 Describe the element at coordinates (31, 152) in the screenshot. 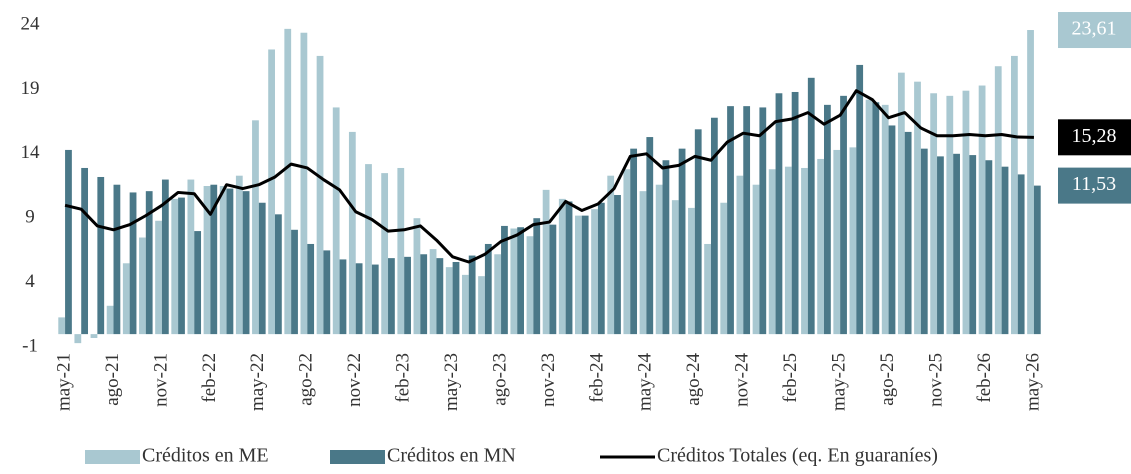

I see `y-tick-label: 14` at that location.